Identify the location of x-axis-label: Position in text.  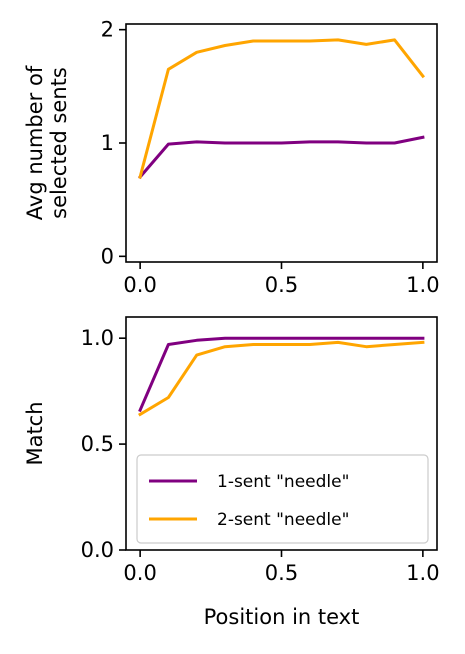
(282, 617).